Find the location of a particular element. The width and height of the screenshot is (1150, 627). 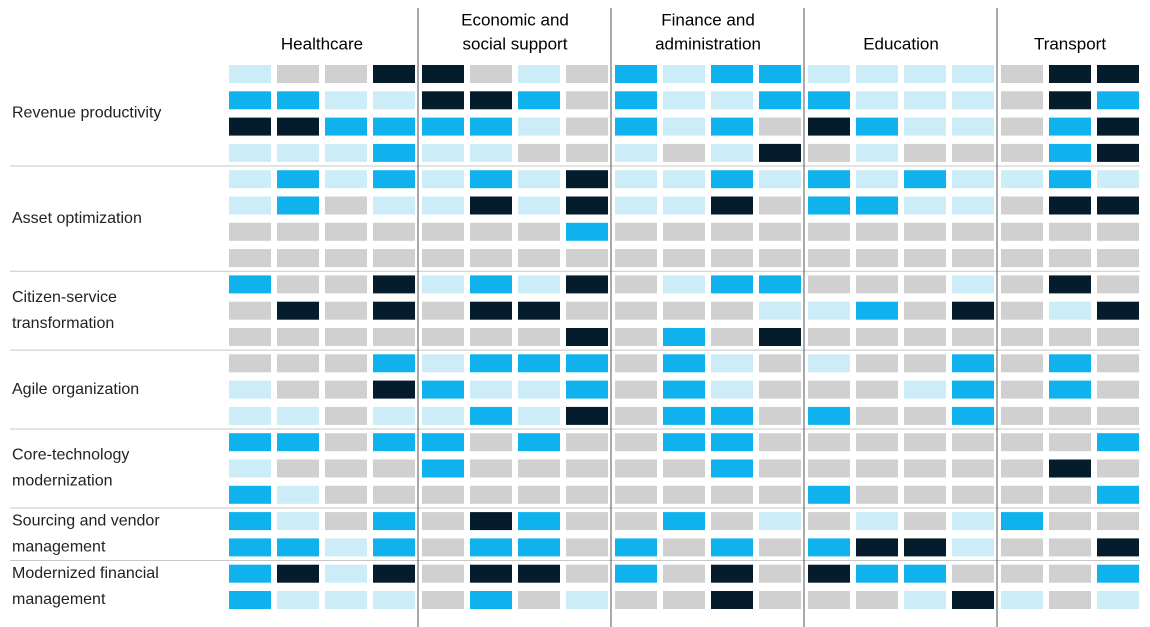

row-label: Modernized financial is located at coordinates (85, 573).